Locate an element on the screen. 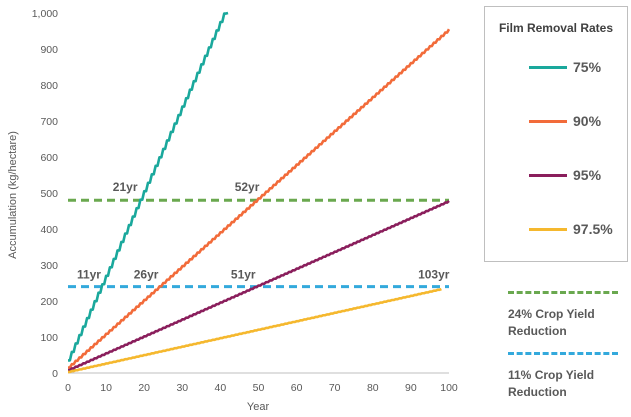 Image resolution: width=631 pixels, height=417 pixels. x-axis-ticks: 0 10 20 30 40 50 60 70 80 90 100 is located at coordinates (261, 388).